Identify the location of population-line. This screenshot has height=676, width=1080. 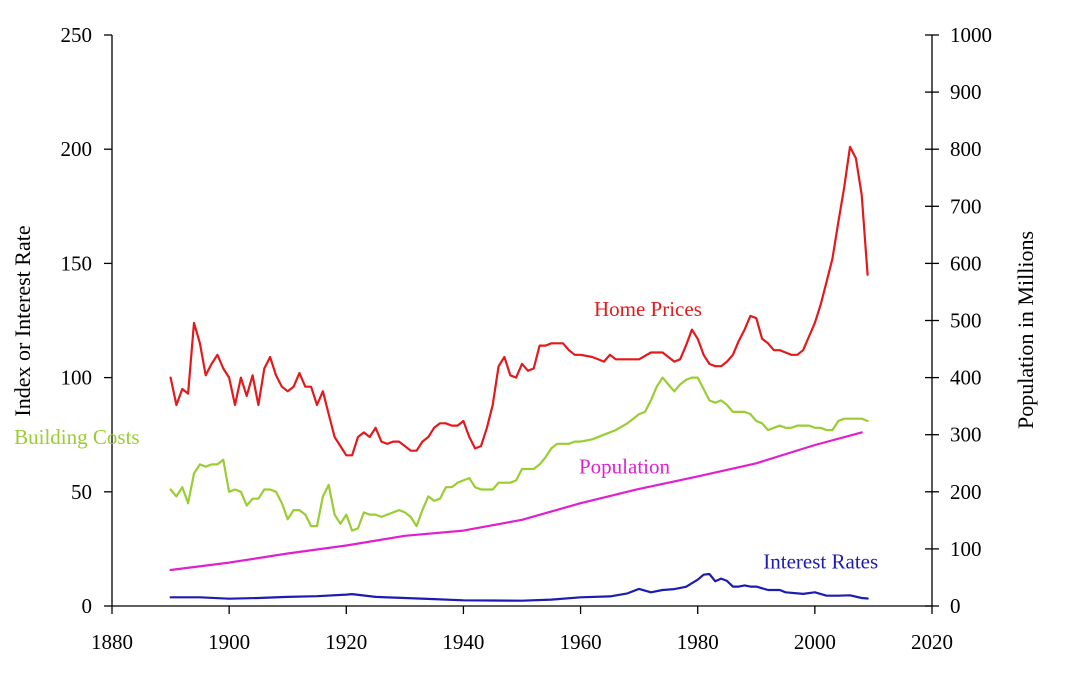
(516, 501).